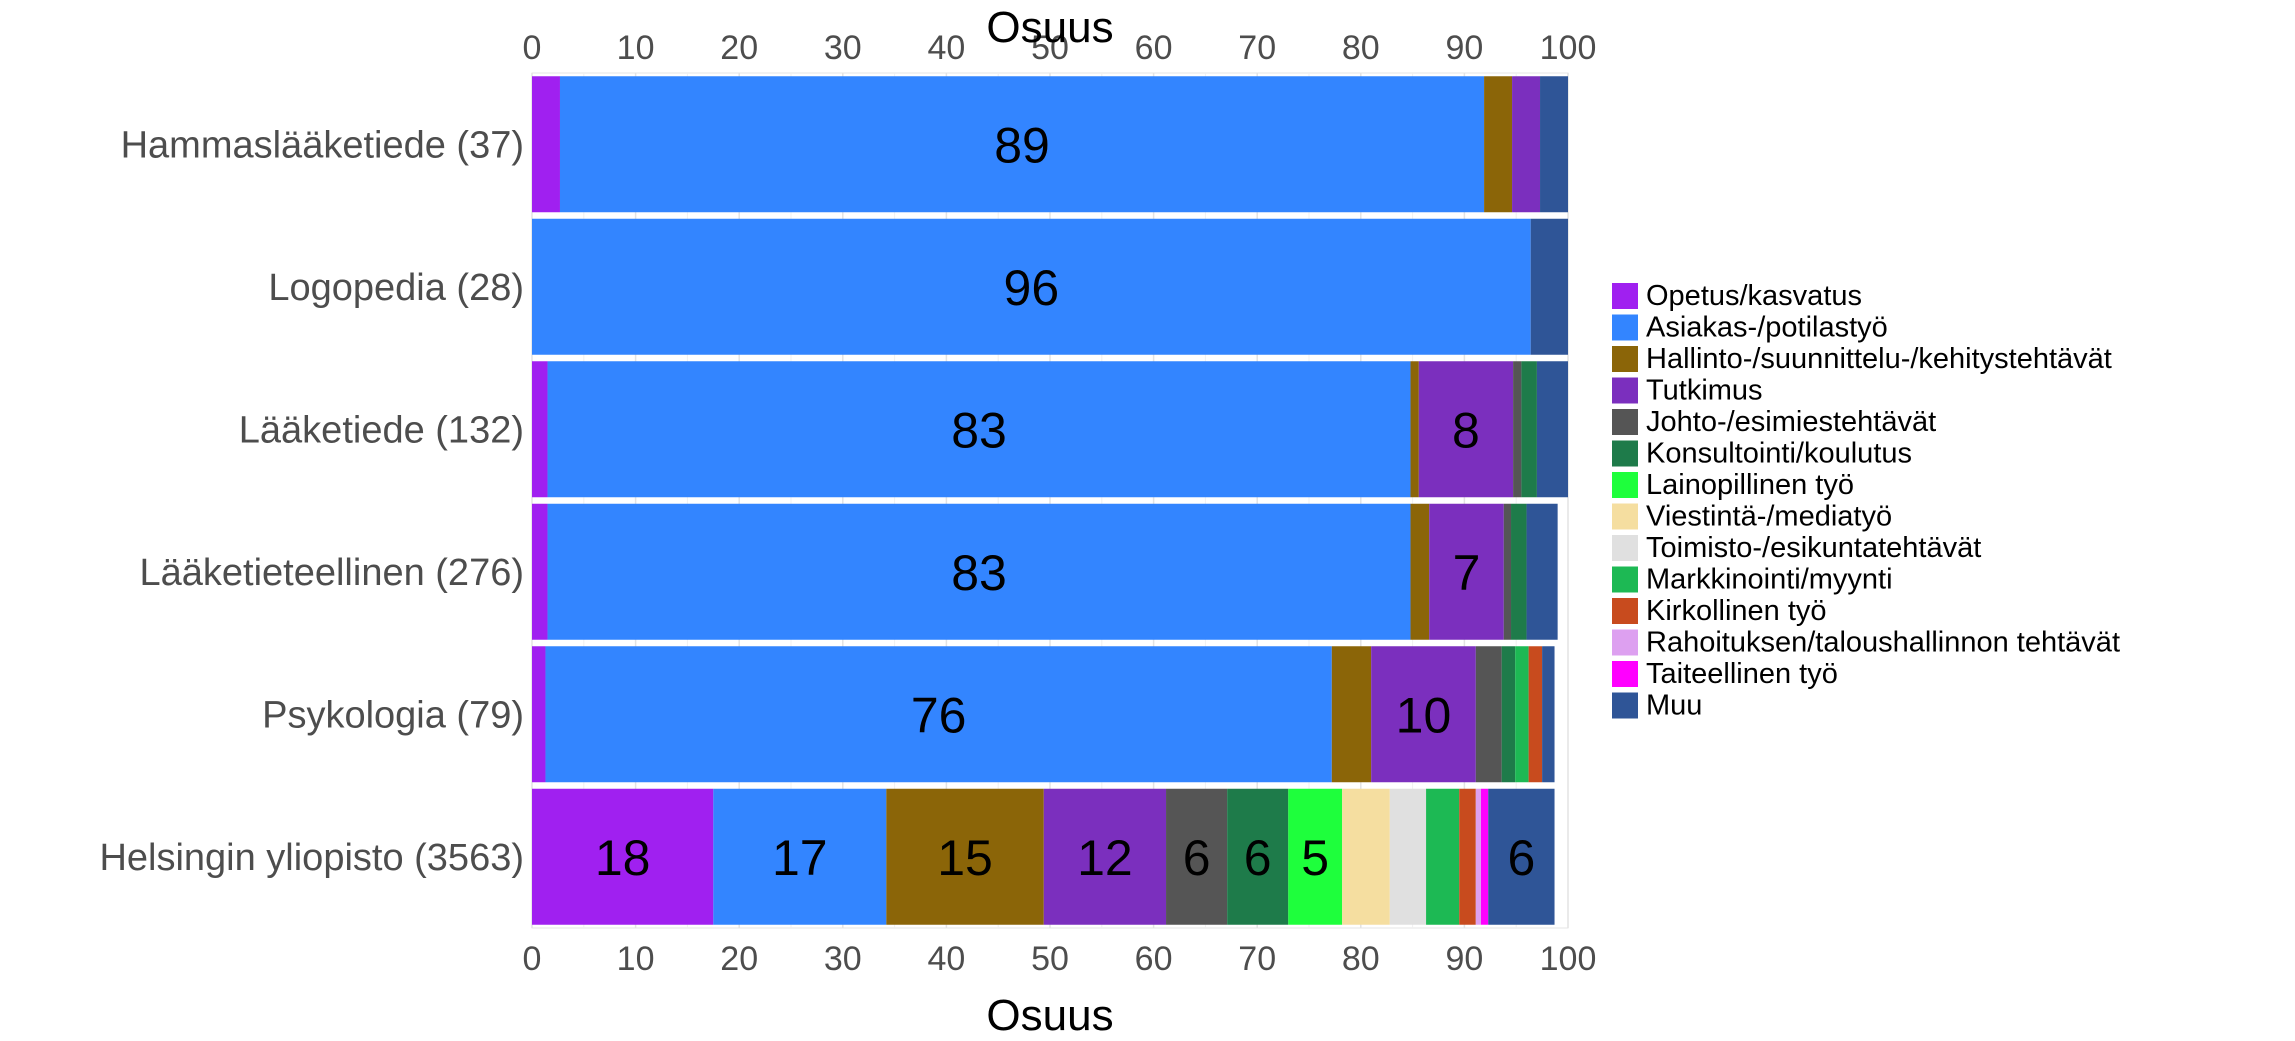 This screenshot has width=2295, height=1041. Describe the element at coordinates (1315, 856) in the screenshot. I see `bar-lainopillinen-tyo` at that location.